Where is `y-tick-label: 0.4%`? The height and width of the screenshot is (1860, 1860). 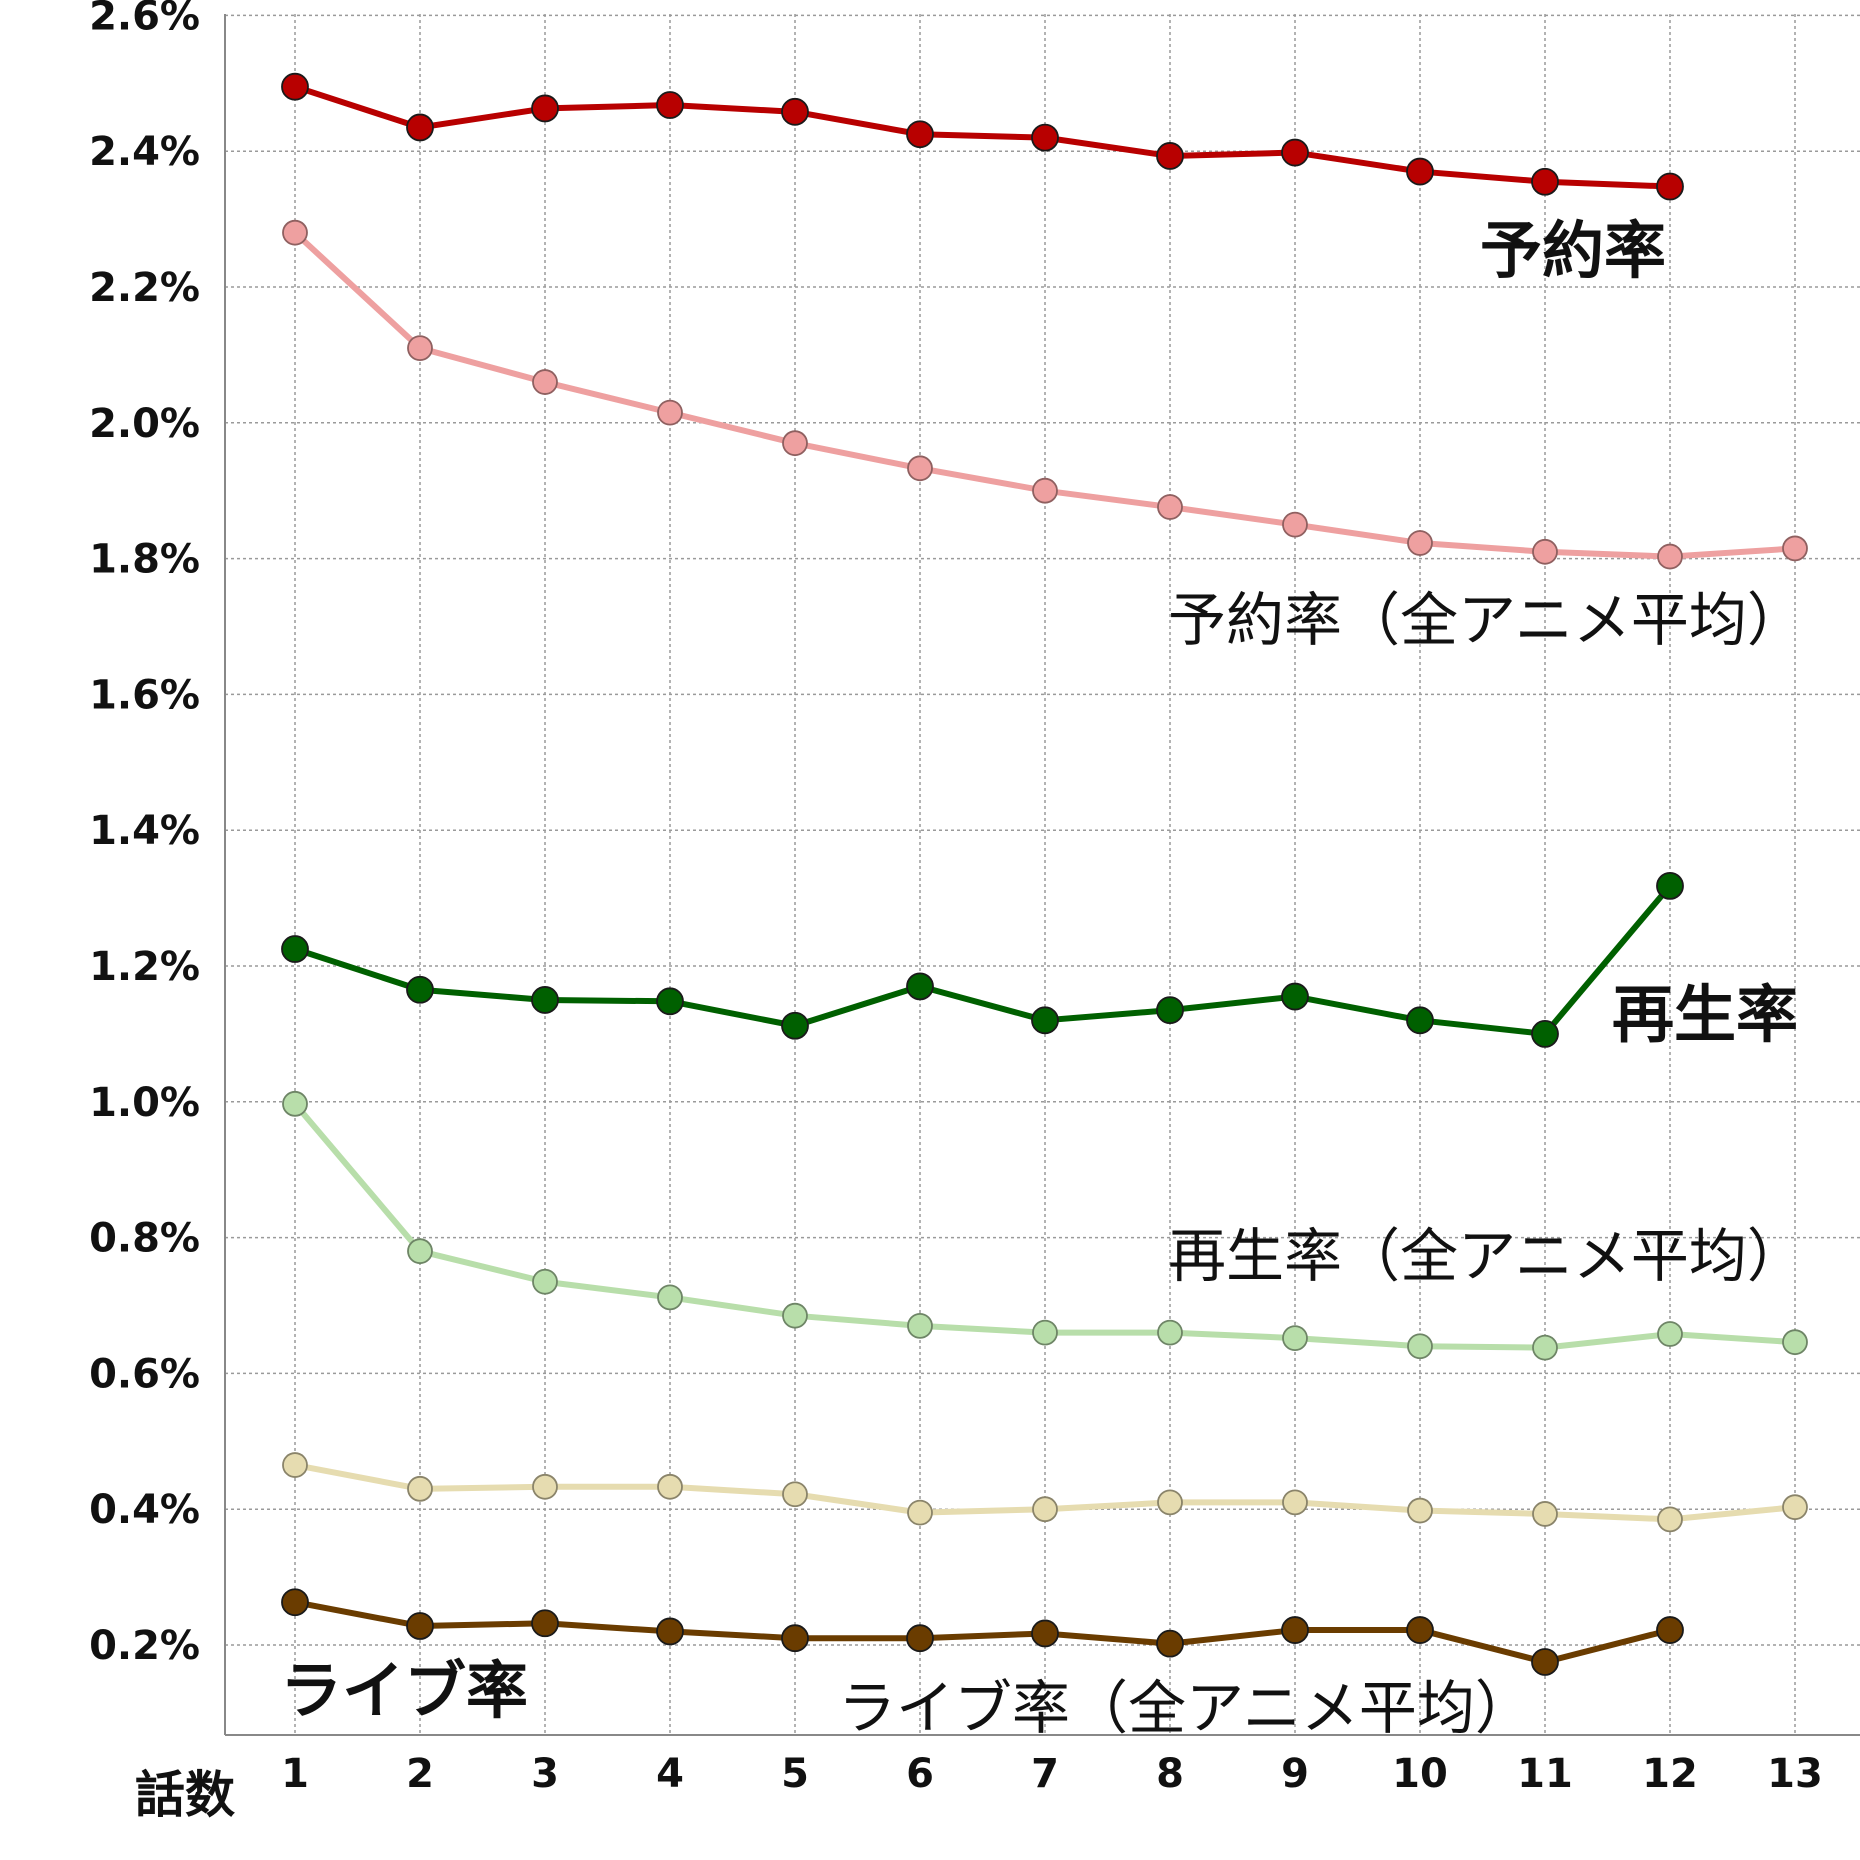 y-tick-label: 0.4% is located at coordinates (144, 1510).